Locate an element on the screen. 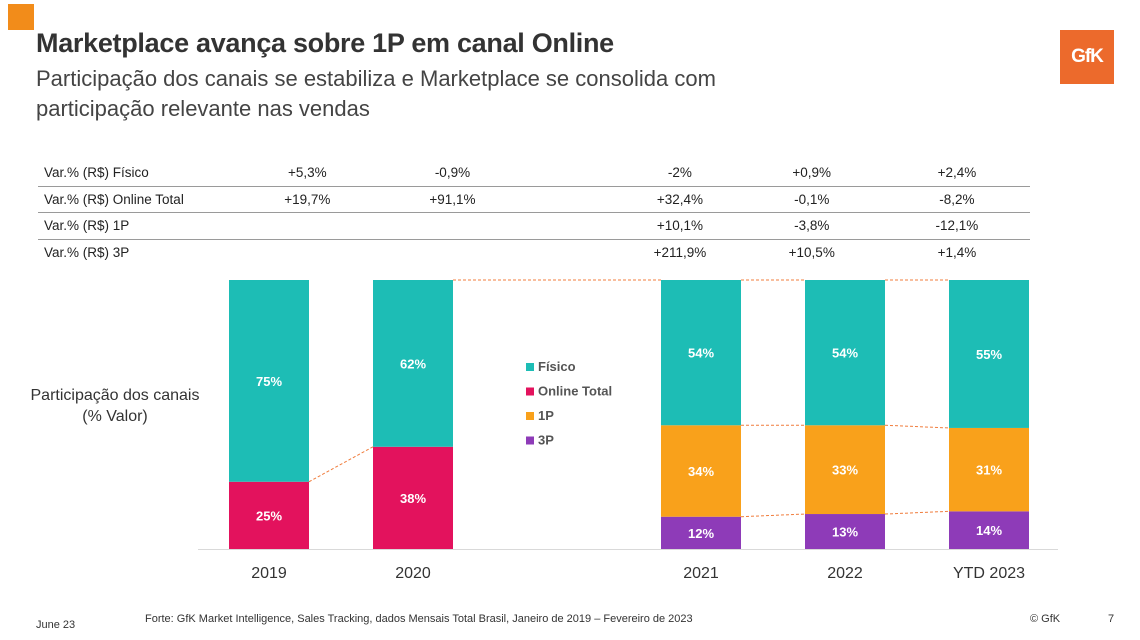  bar-3p-2022 is located at coordinates (845, 531).